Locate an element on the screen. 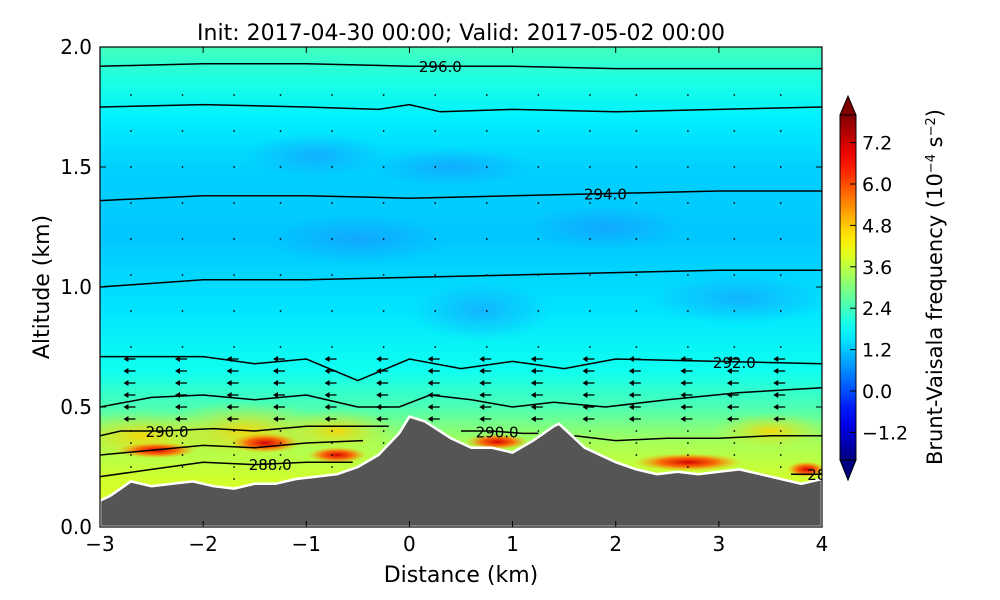 The image size is (1000, 600). colorbar-tick-label: 4.8 is located at coordinates (877, 226).